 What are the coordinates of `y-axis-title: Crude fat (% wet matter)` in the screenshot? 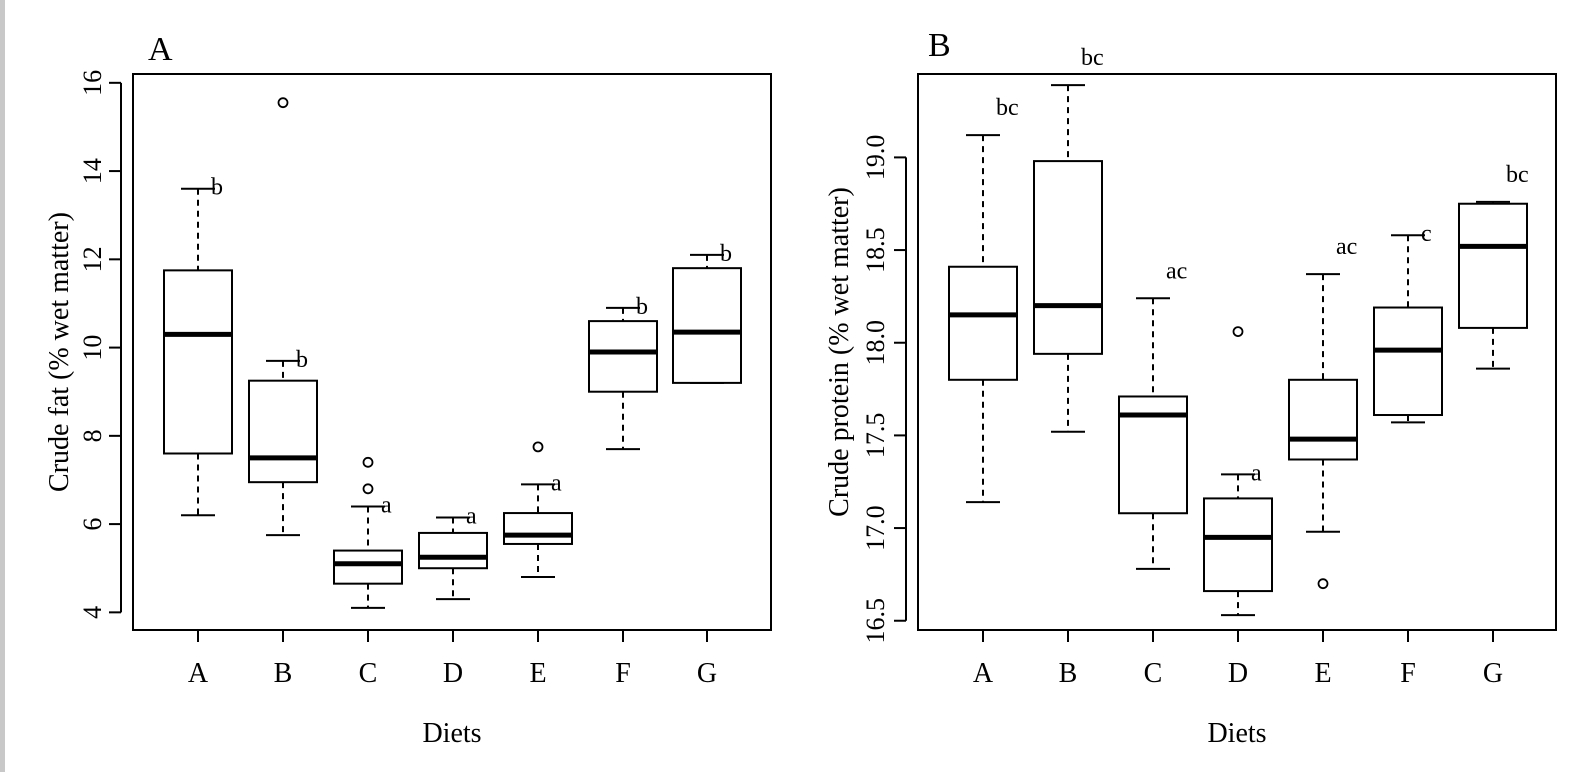 It's located at (59, 352).